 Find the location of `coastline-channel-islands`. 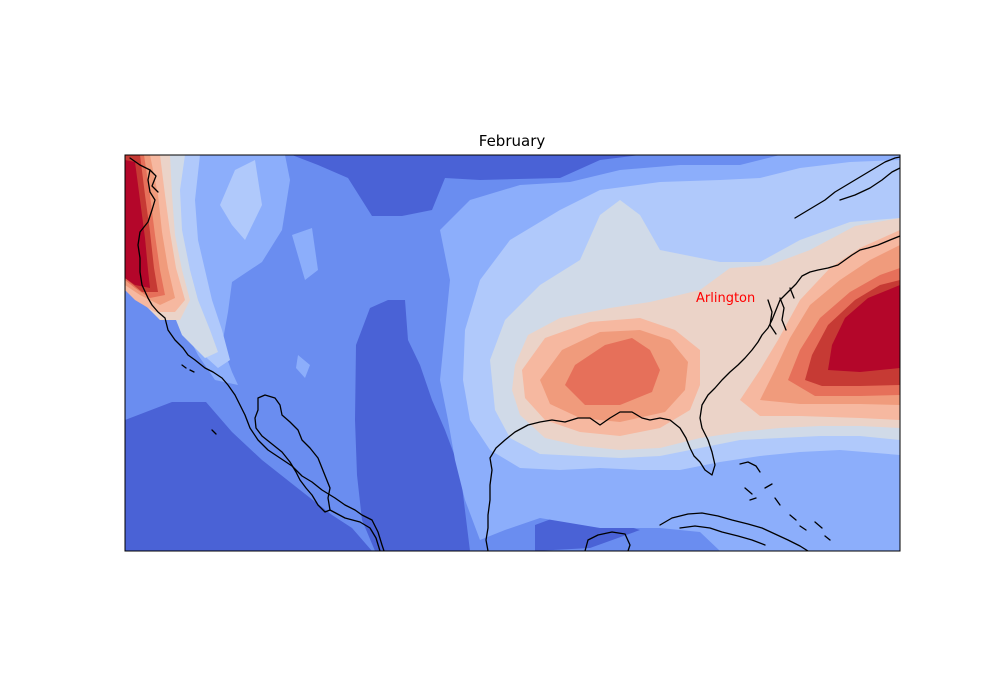

coastline-channel-islands is located at coordinates (199, 399).